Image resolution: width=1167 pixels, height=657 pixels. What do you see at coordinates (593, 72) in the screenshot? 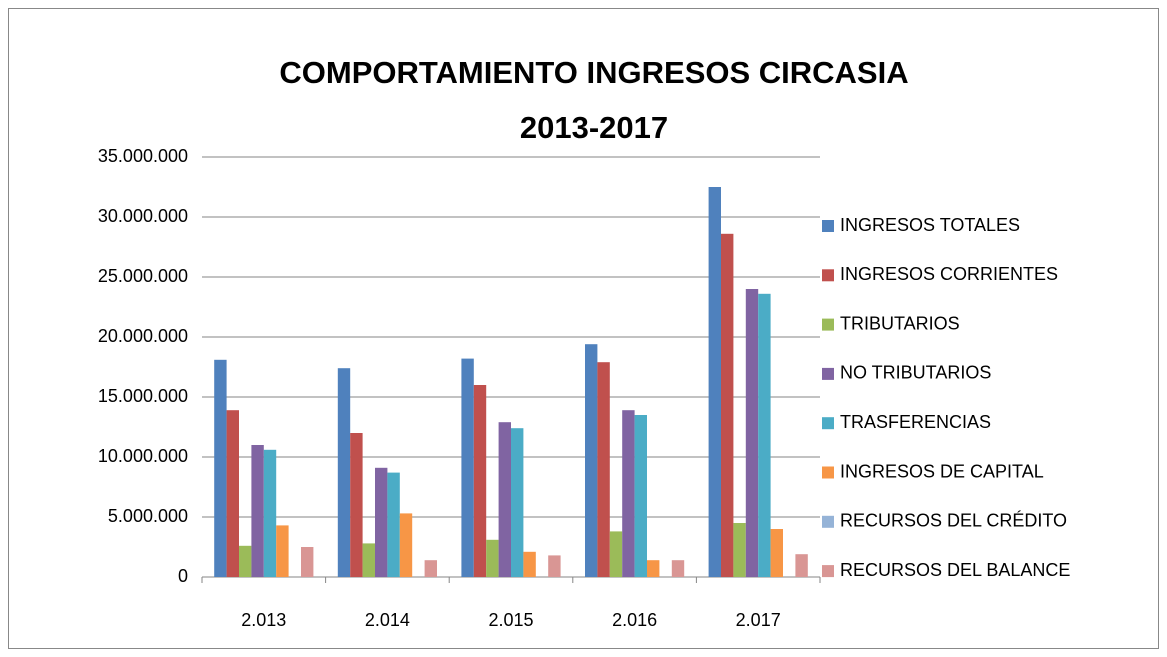
I see `chart-title: COMPORTAMIENTO INGRESOS CIRCASIA` at bounding box center [593, 72].